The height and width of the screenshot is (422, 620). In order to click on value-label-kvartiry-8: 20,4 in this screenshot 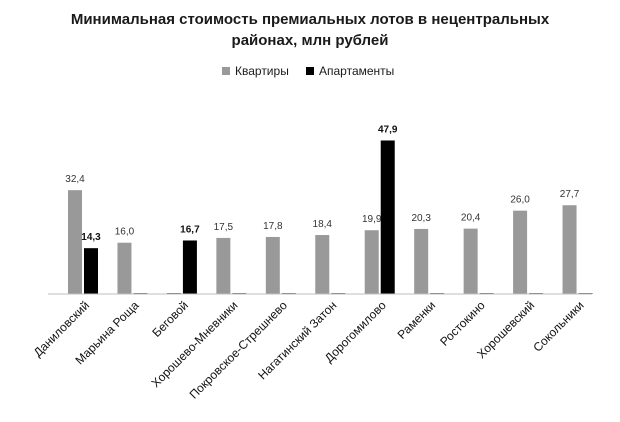, I will do `click(471, 218)`.